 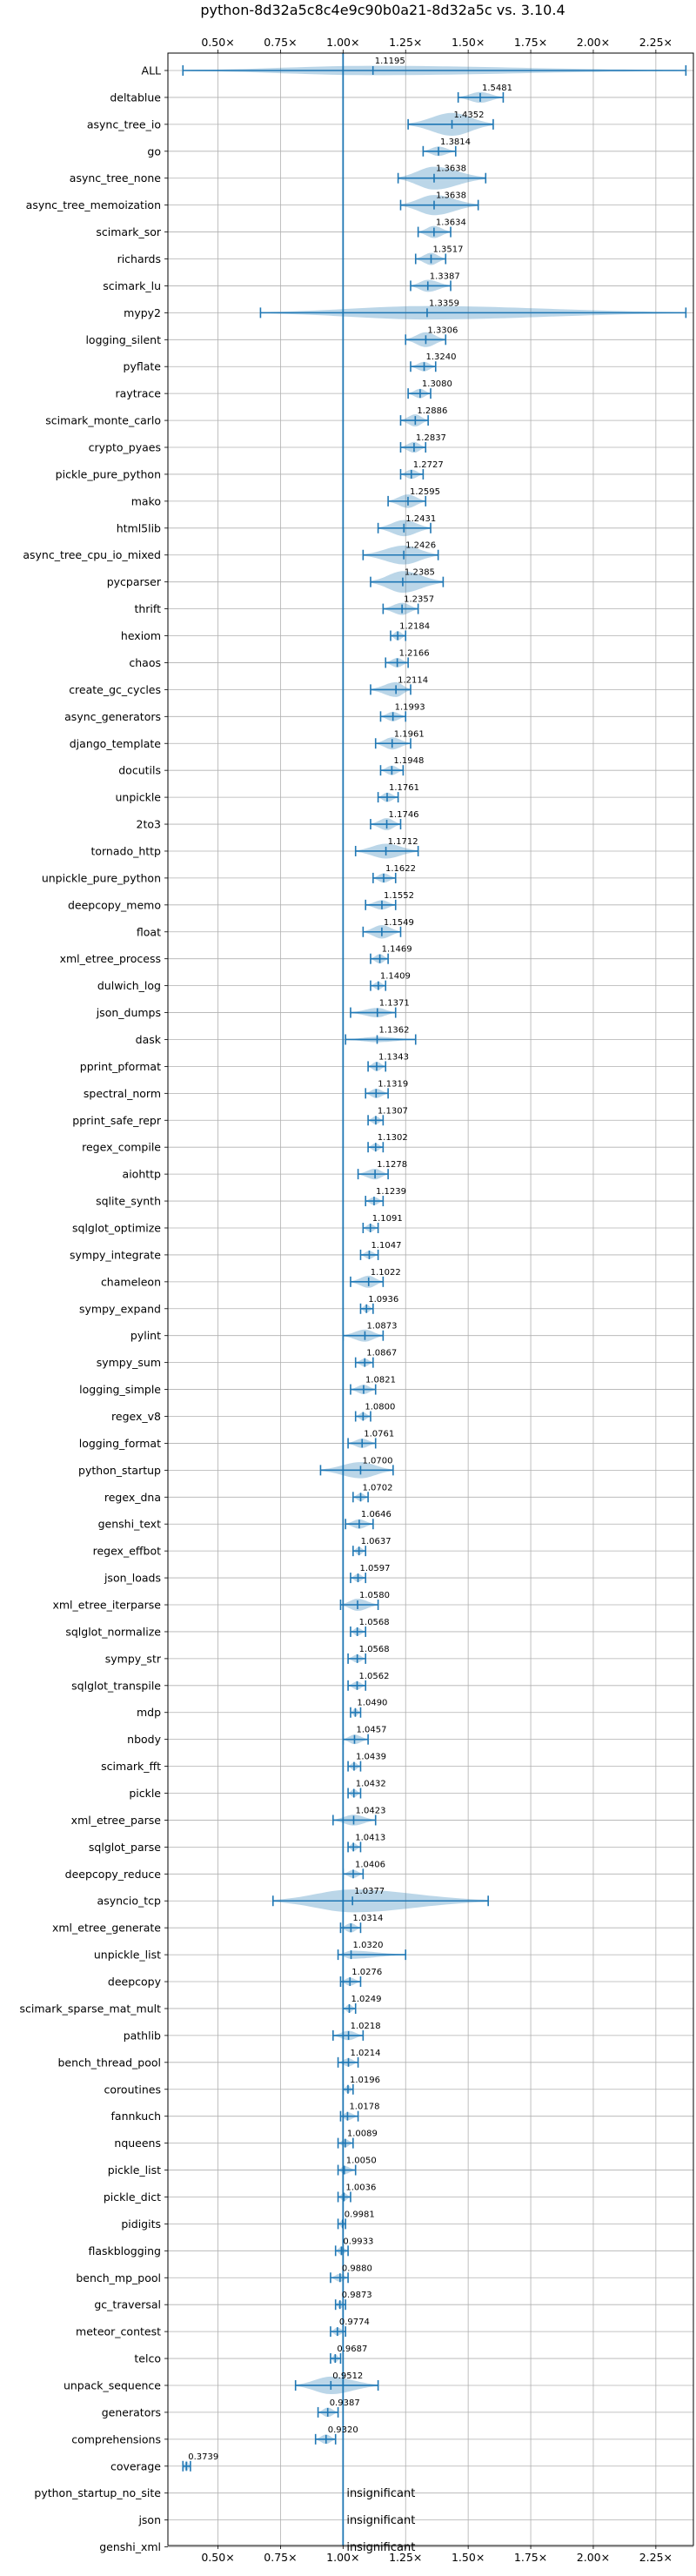 What do you see at coordinates (115, 689) in the screenshot?
I see `benchmark-label: create_gc_cycles` at bounding box center [115, 689].